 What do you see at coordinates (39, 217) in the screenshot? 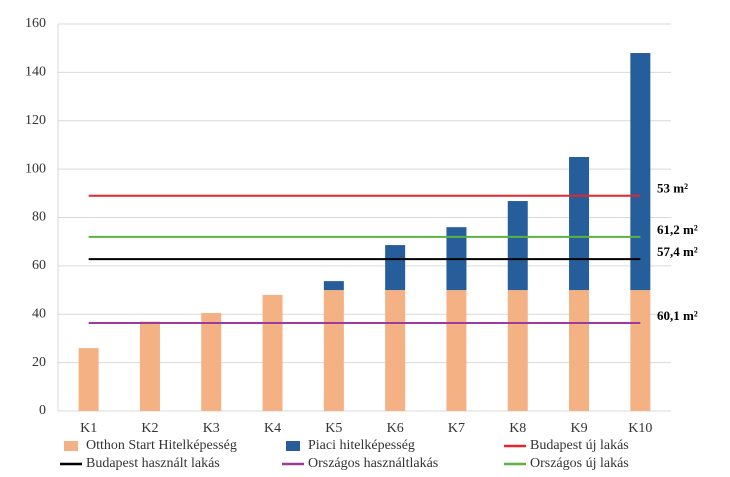
I see `y-tick-label: 80` at bounding box center [39, 217].